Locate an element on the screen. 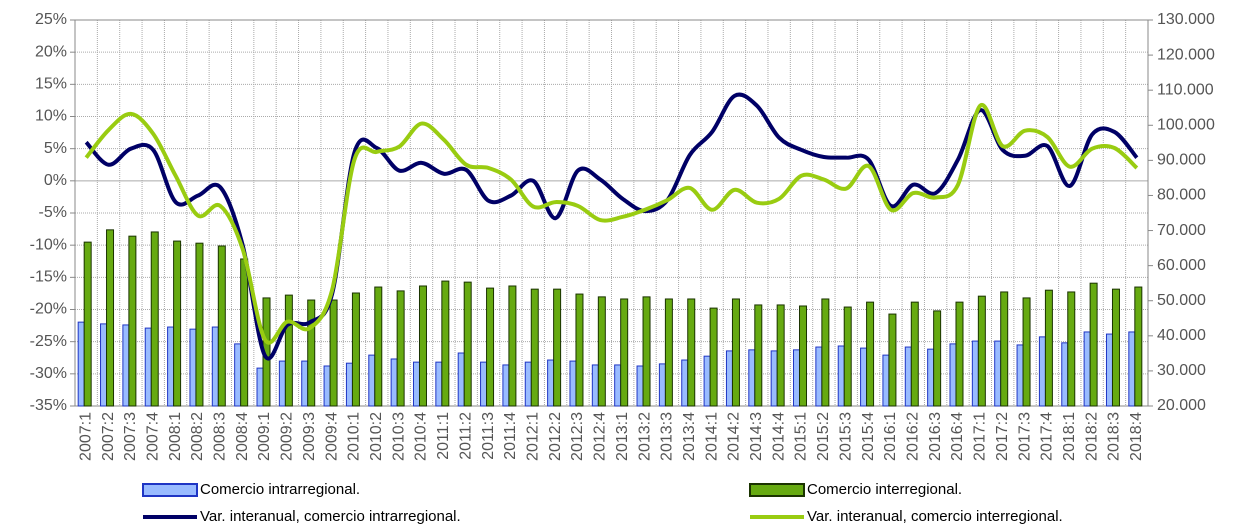  y2-tick-label: 30.000 is located at coordinates (1181, 370).